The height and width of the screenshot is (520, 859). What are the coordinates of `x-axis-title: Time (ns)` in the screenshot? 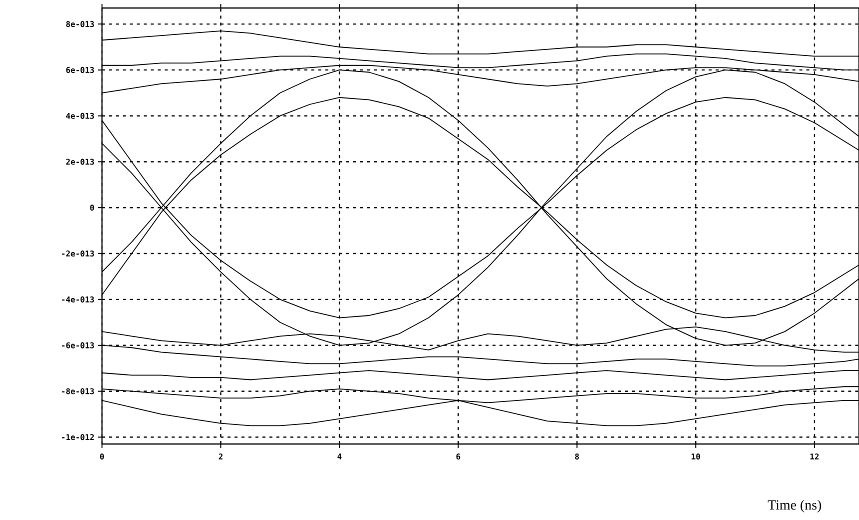 It's located at (795, 506).